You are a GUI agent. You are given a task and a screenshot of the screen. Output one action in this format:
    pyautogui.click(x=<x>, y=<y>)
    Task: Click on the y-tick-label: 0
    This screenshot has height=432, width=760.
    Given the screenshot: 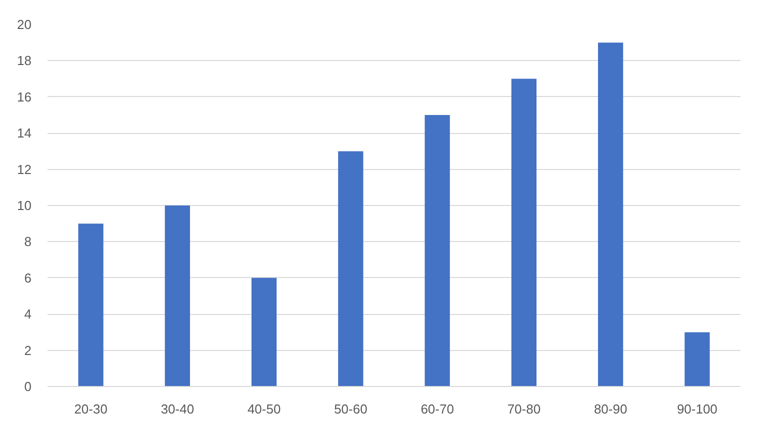 What is the action you would take?
    pyautogui.click(x=28, y=386)
    